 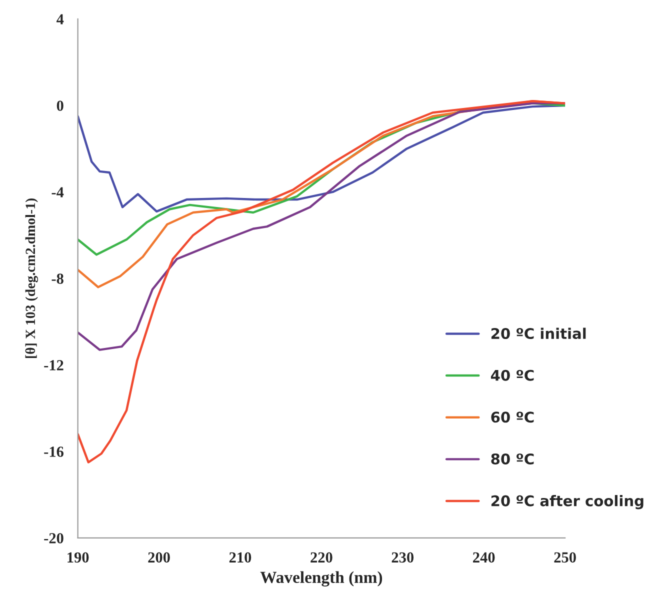 What do you see at coordinates (54, 538) in the screenshot?
I see `y-tick-label: -20` at bounding box center [54, 538].